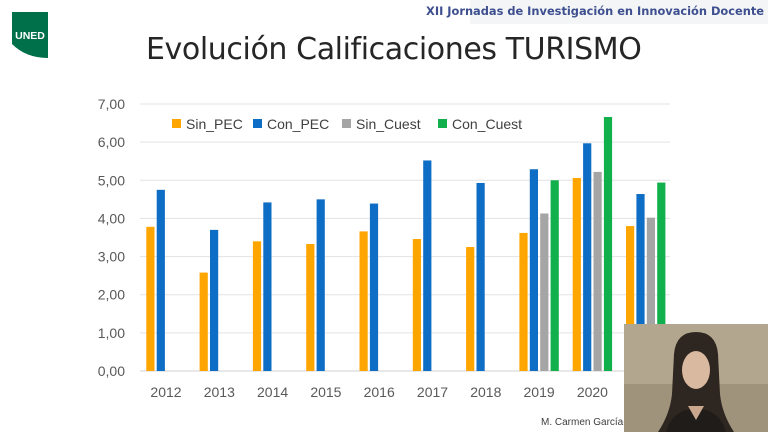  Describe the element at coordinates (111, 180) in the screenshot. I see `y-tick-label: 5,00` at that location.